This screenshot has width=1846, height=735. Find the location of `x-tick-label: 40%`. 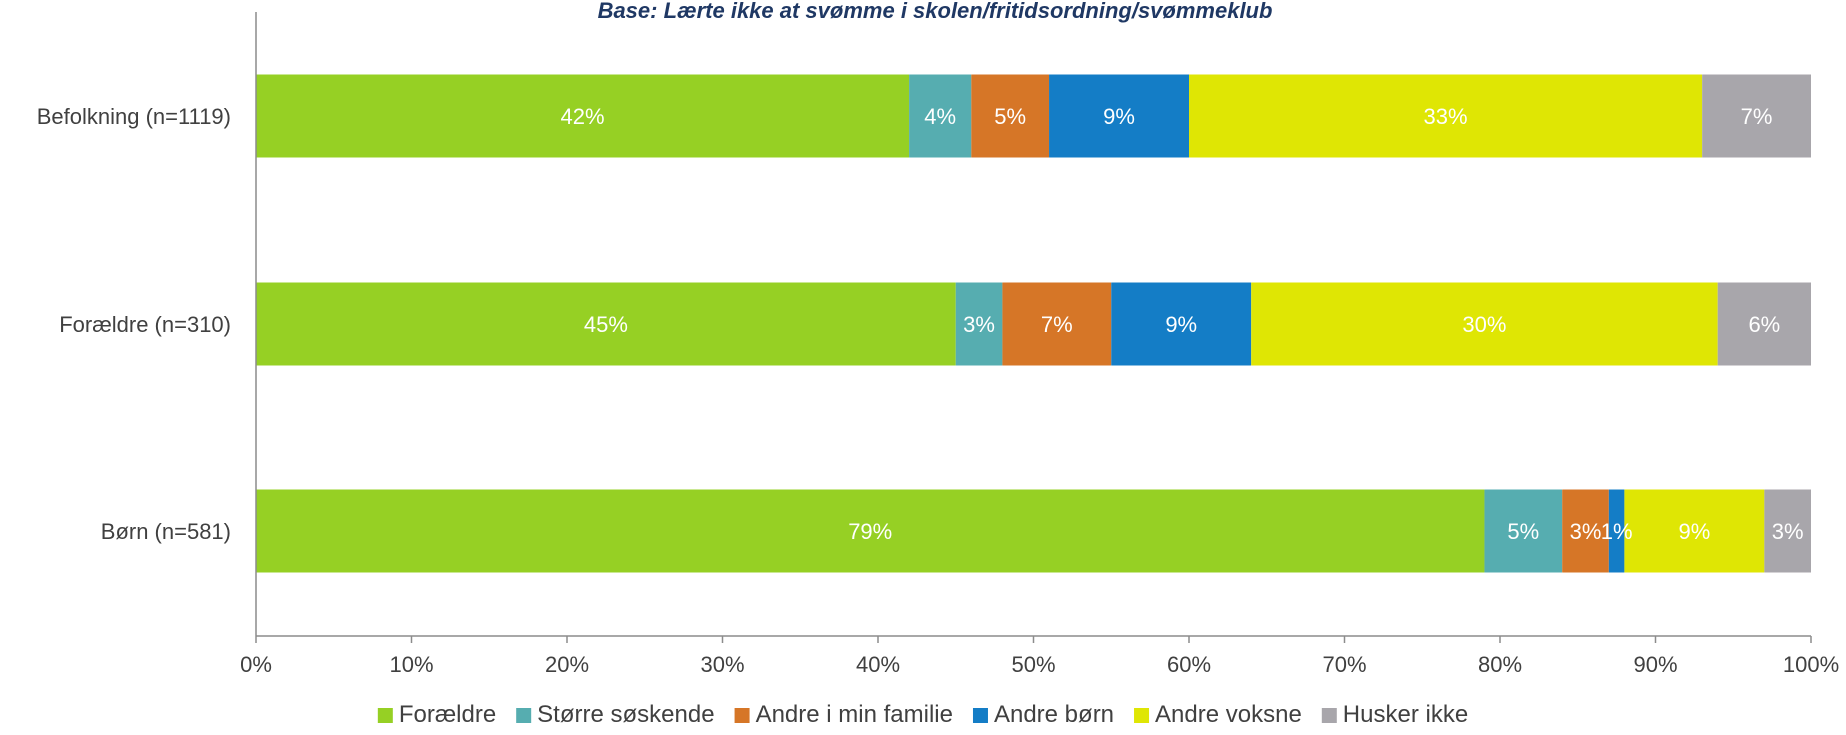

x-tick-label: 40% is located at coordinates (878, 664).